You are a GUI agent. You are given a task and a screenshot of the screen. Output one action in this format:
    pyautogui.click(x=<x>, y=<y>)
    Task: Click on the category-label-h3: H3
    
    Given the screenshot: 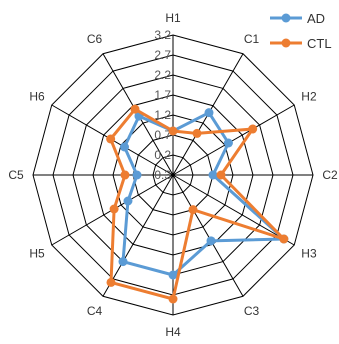 What is the action you would take?
    pyautogui.click(x=309, y=254)
    